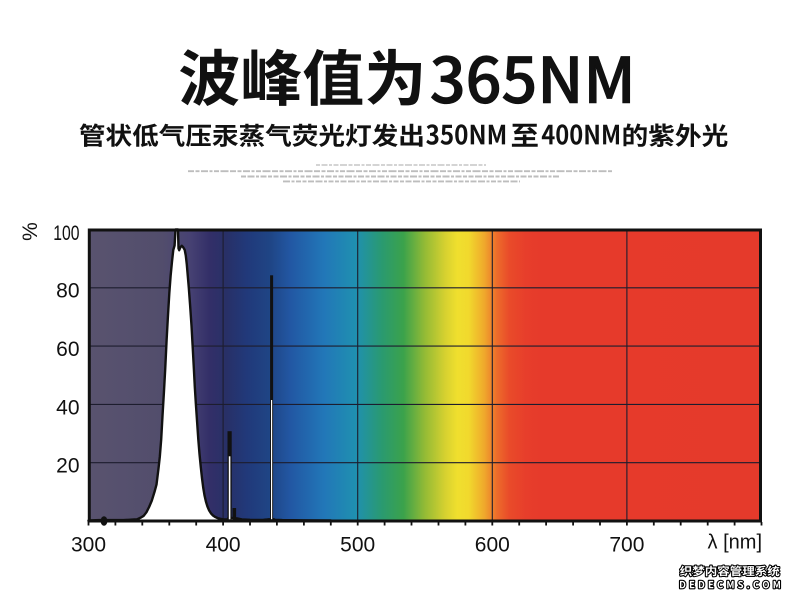 The height and width of the screenshot is (599, 790). What do you see at coordinates (357, 544) in the screenshot?
I see `svg-text: 500` at bounding box center [357, 544].